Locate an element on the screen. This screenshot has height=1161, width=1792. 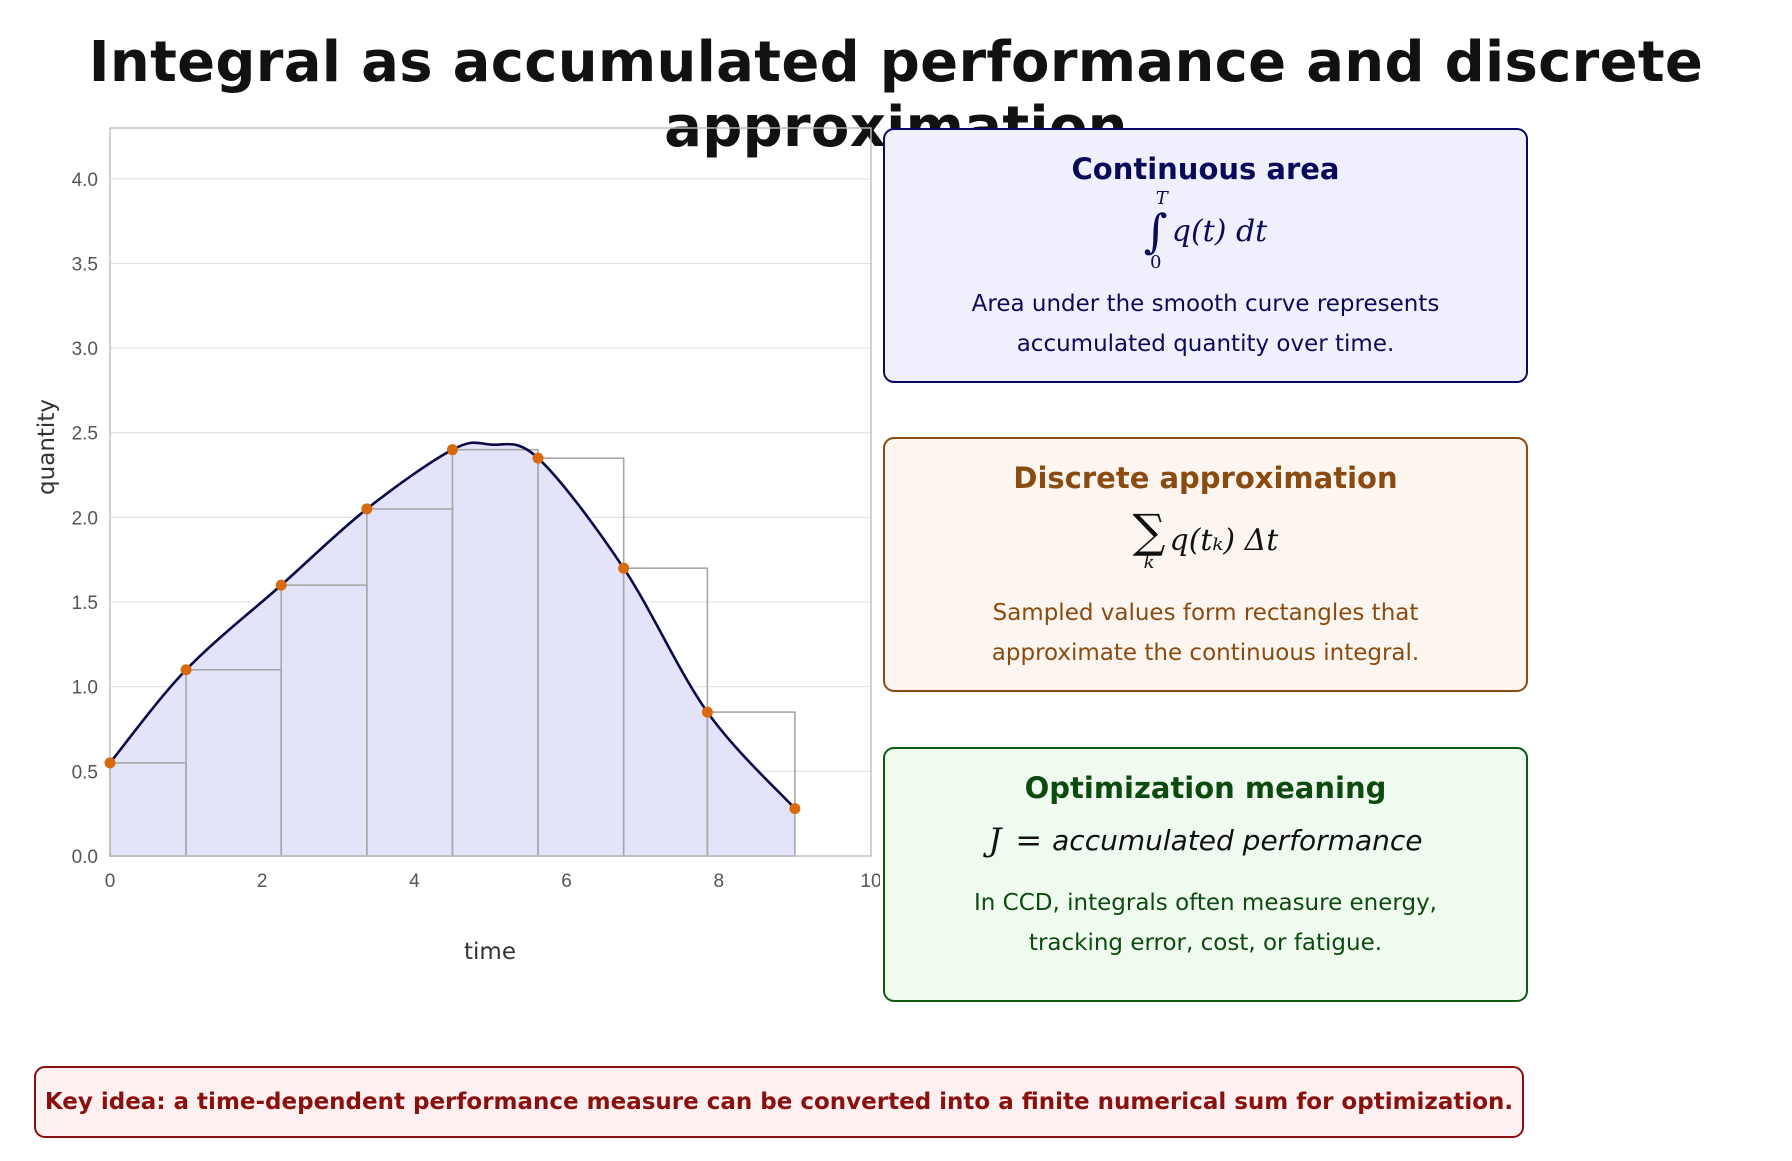
continuous-area-formula: T ∫ 0 q(t) dt is located at coordinates (1205, 231).